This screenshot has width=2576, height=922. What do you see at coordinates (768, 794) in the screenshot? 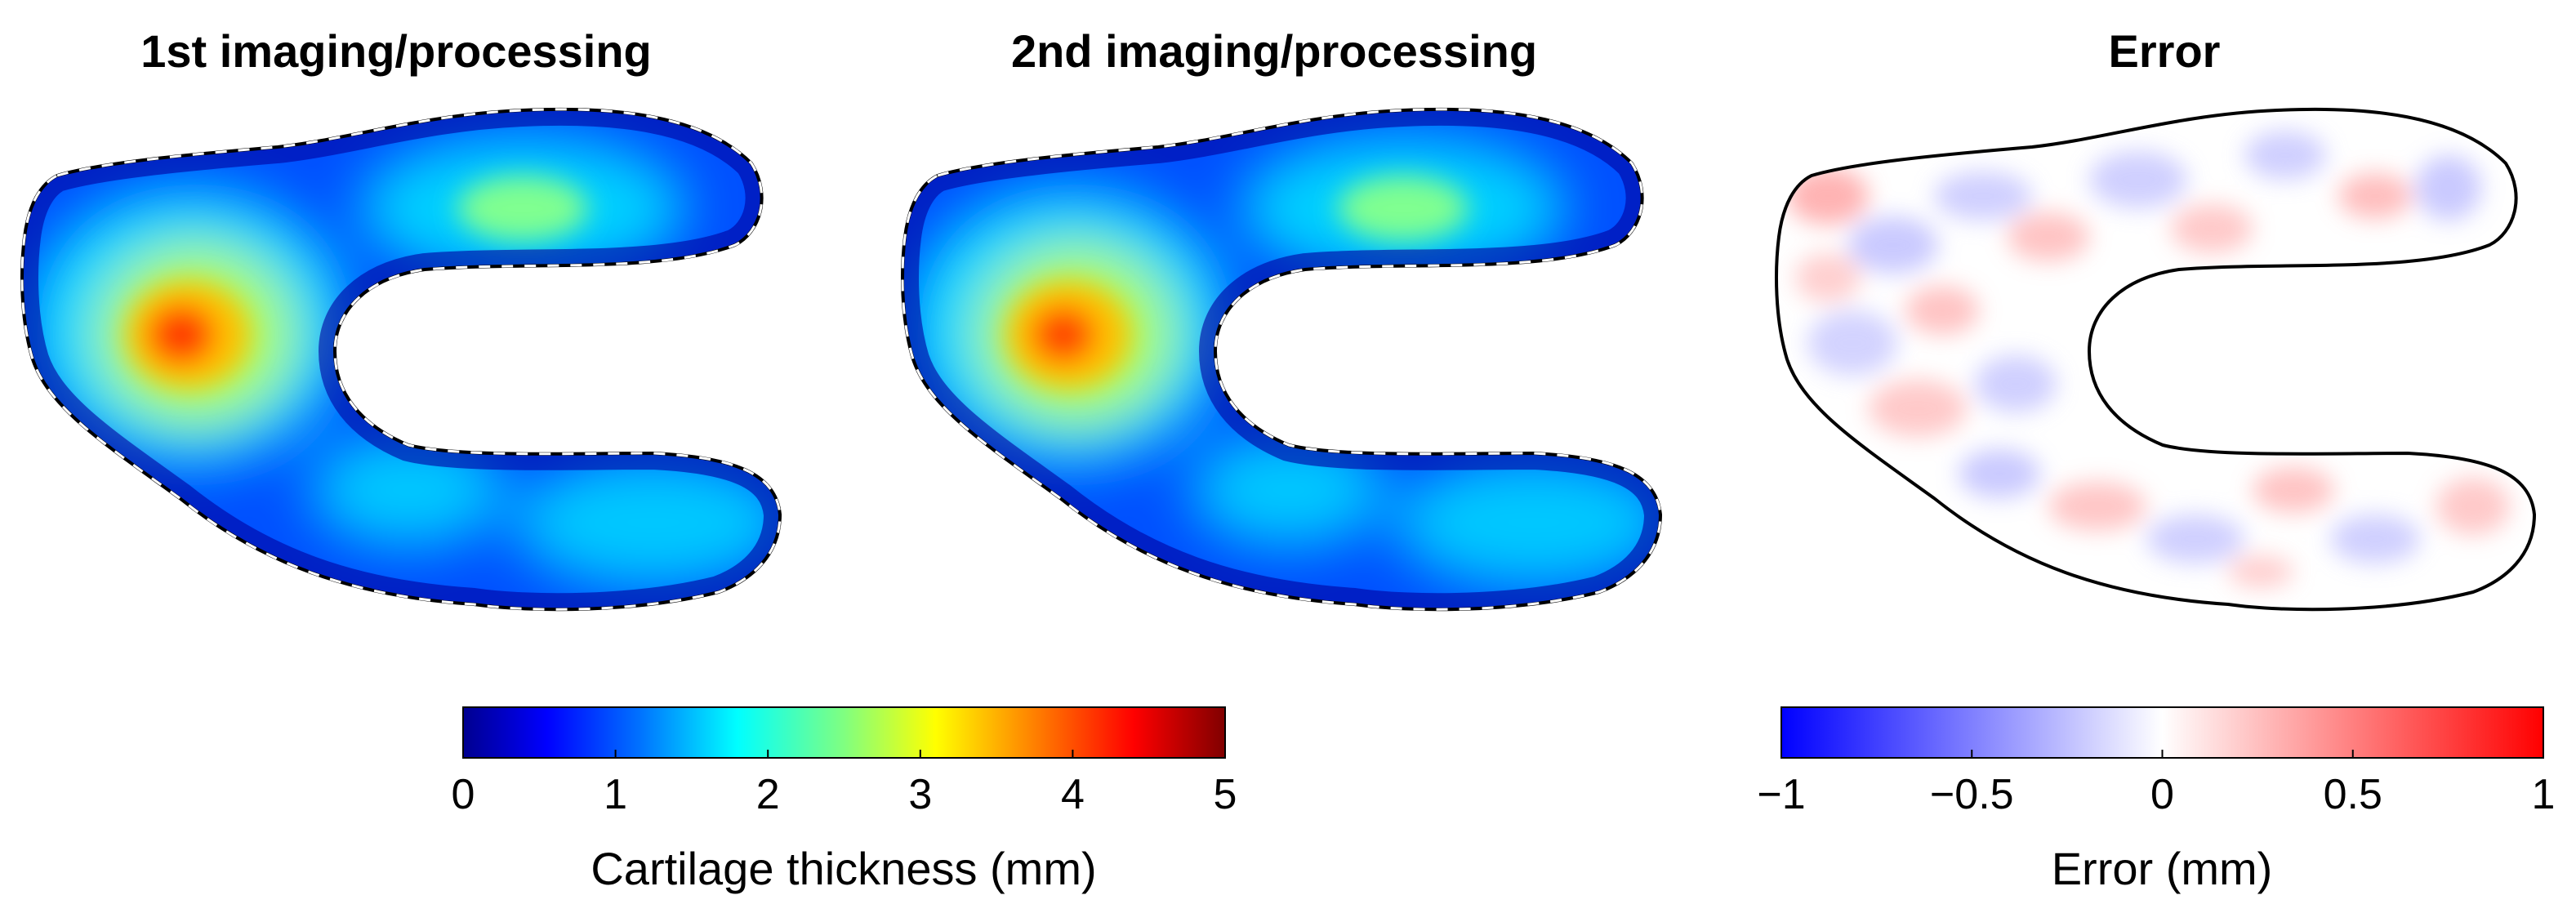
I see `thickness-tick-label: 2` at bounding box center [768, 794].